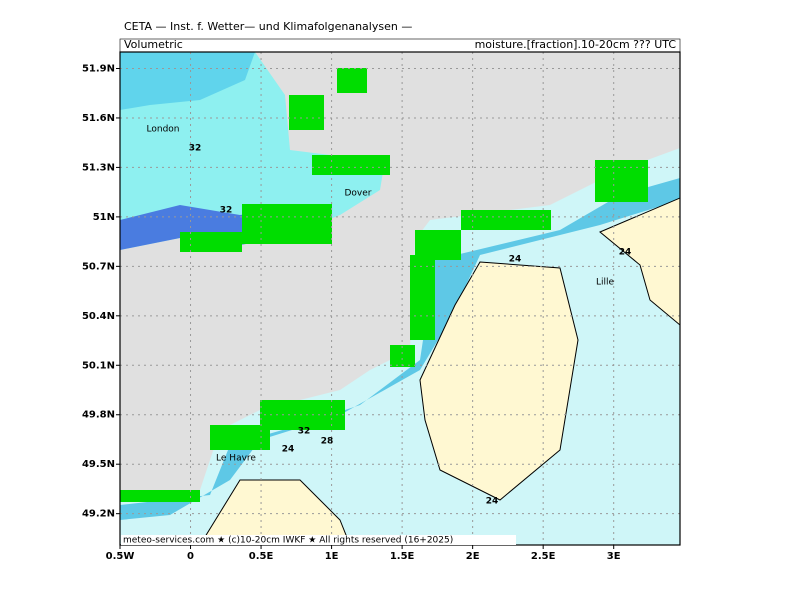  What do you see at coordinates (98, 167) in the screenshot?
I see `y-tick-label: 51.3N` at bounding box center [98, 167].